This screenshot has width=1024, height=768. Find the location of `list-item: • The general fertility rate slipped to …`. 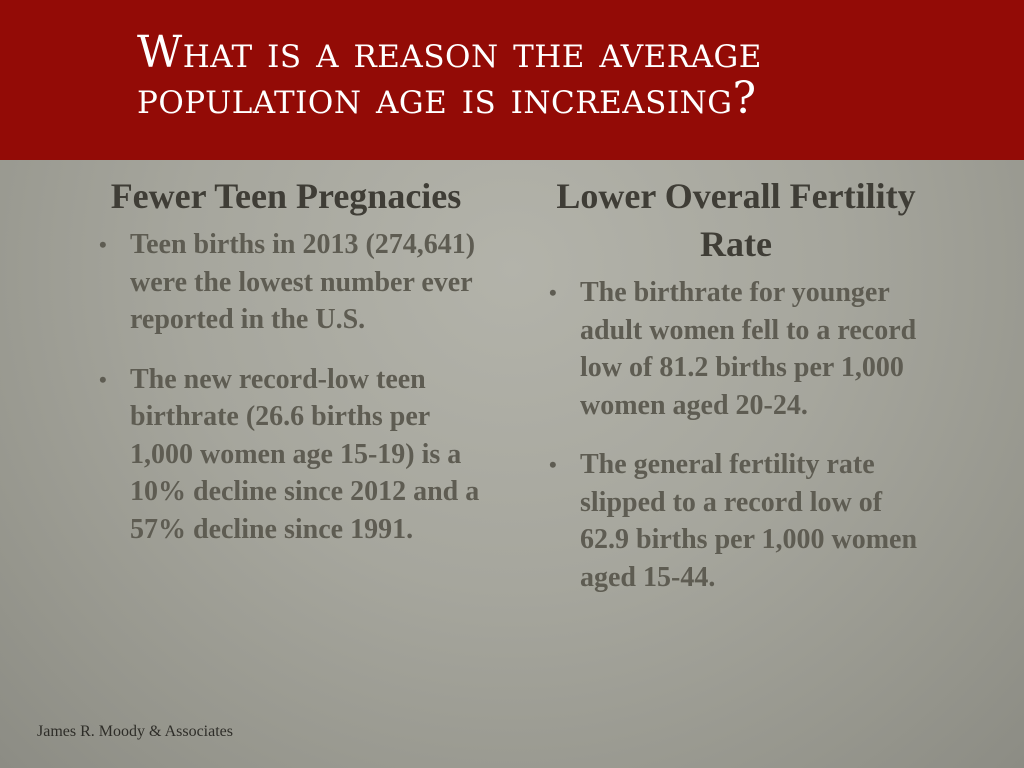

list-item: • The general fertility rate slipped to … is located at coordinates (741, 521).